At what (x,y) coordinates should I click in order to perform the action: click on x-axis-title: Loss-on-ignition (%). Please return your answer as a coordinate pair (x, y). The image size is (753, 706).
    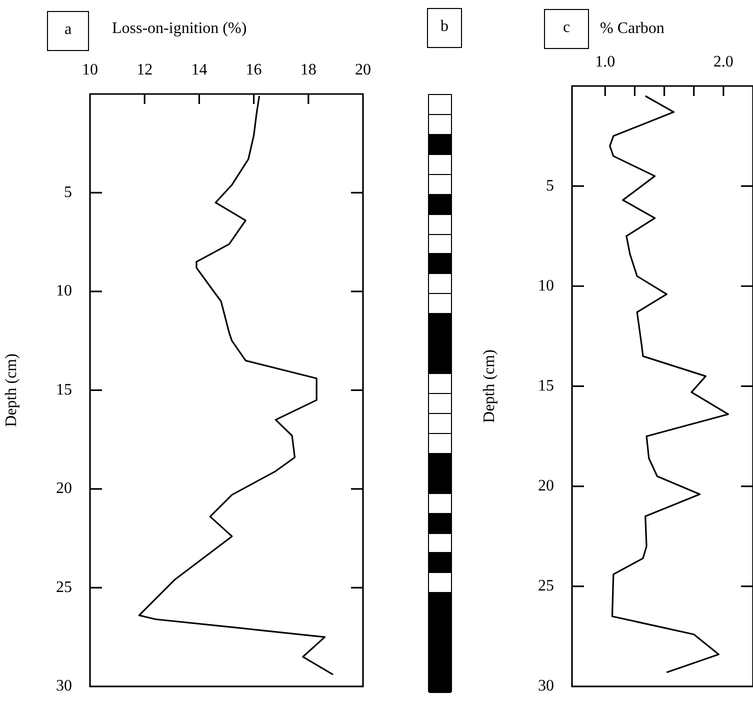
    Looking at the image, I should click on (179, 29).